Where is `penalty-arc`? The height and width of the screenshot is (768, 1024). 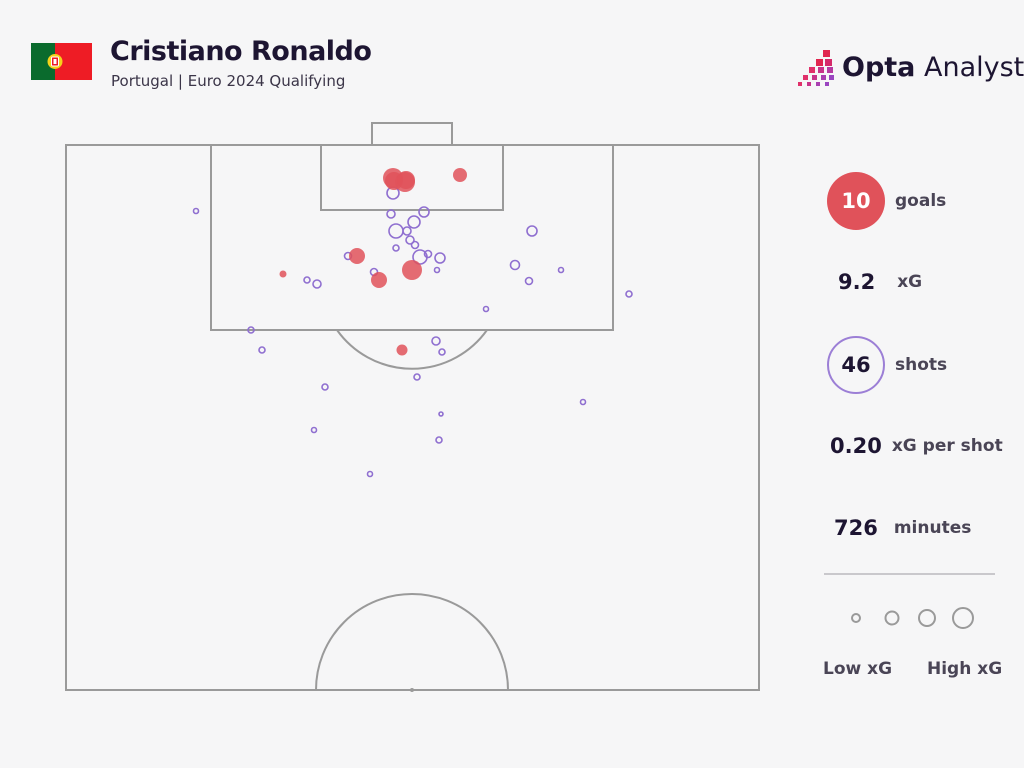
penalty-arc is located at coordinates (412, 349).